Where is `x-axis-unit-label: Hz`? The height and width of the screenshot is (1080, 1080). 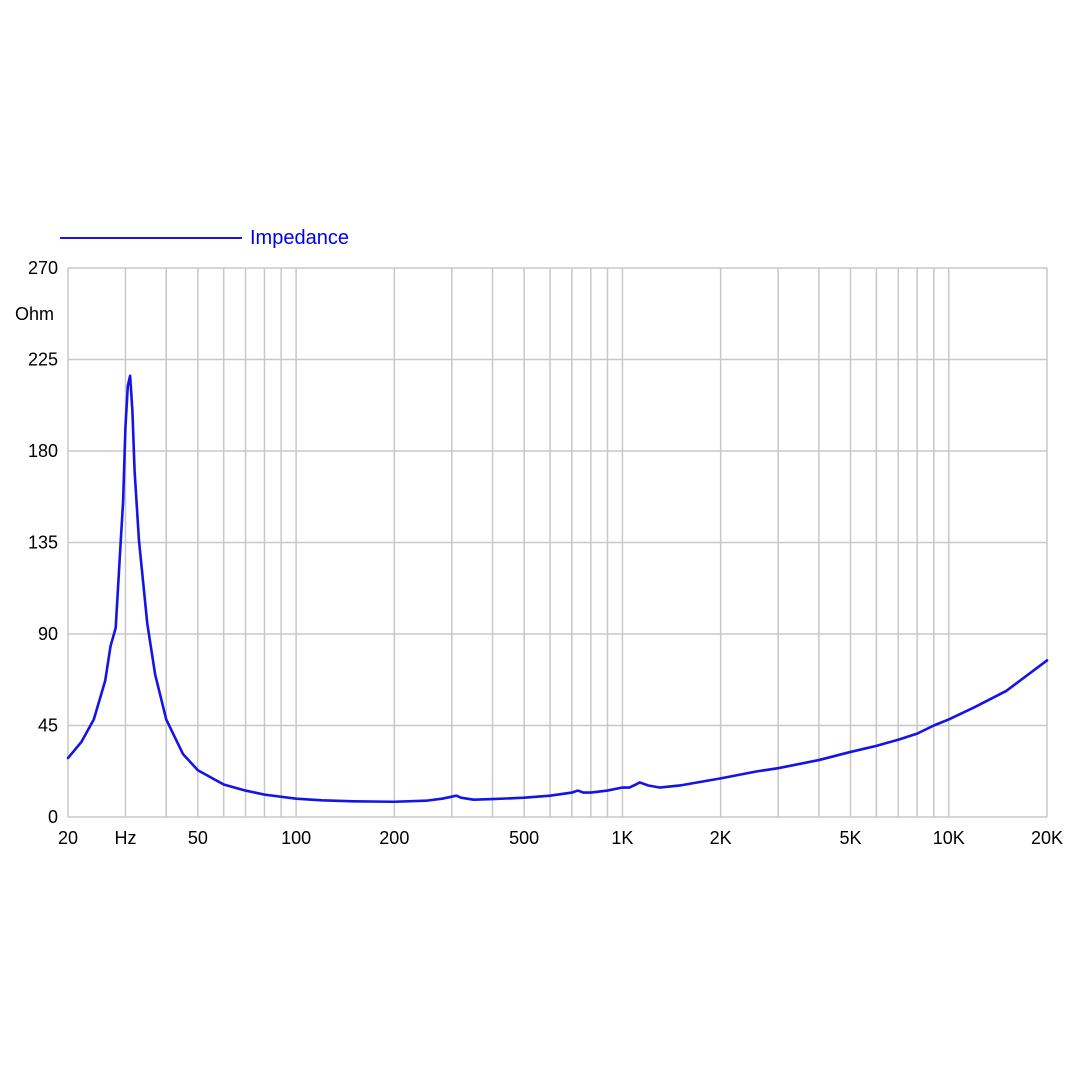
x-axis-unit-label: Hz is located at coordinates (125, 838).